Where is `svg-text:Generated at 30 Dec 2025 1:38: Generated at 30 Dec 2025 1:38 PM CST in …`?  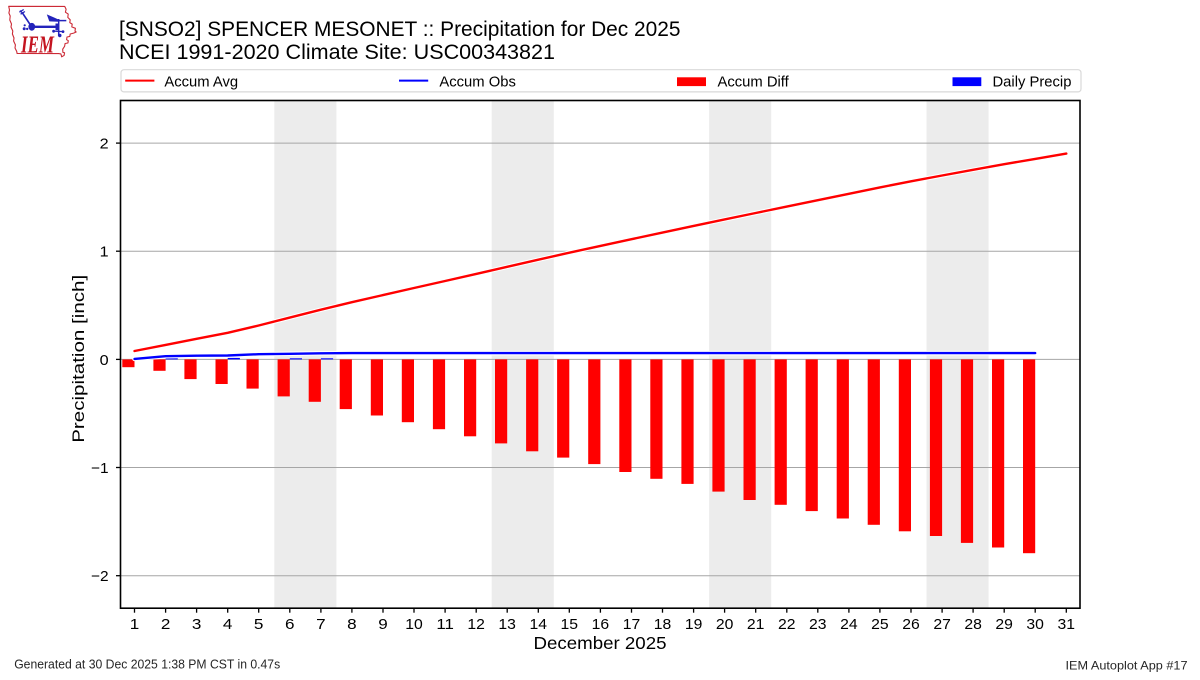
svg-text:Generated at 30 Dec 2025 1:38: Generated at 30 Dec 2025 1:38 PM CST in … is located at coordinates (147, 665).